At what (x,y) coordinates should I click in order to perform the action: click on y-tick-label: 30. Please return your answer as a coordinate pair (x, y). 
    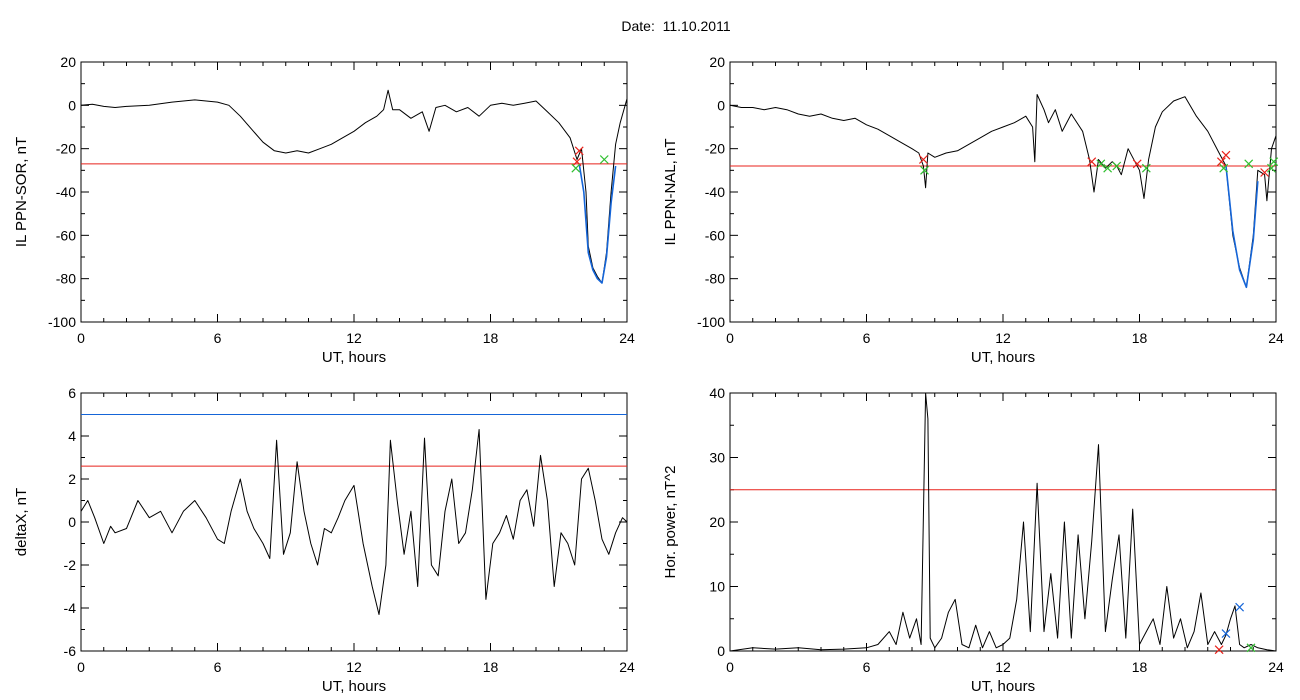
    Looking at the image, I should click on (717, 458).